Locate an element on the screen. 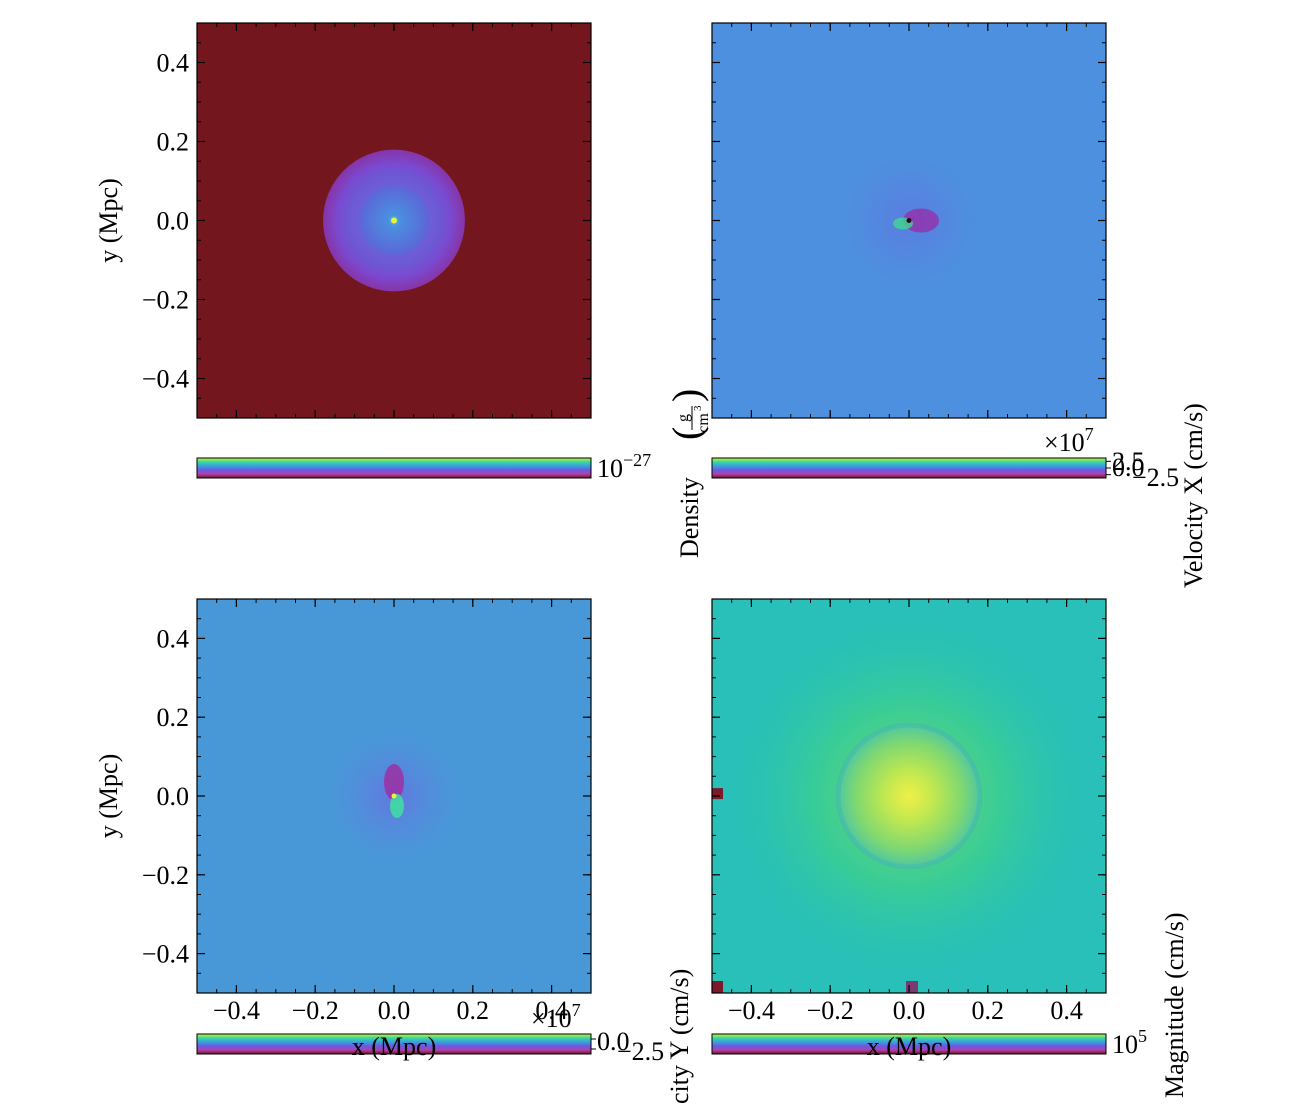  core-blob is located at coordinates (909, 796).